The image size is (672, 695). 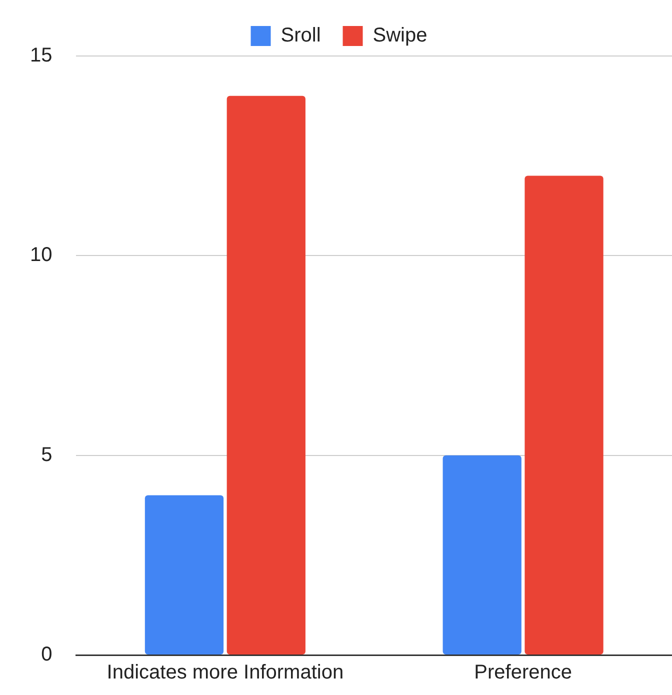 What do you see at coordinates (523, 673) in the screenshot?
I see `x-tick-label: Preference` at bounding box center [523, 673].